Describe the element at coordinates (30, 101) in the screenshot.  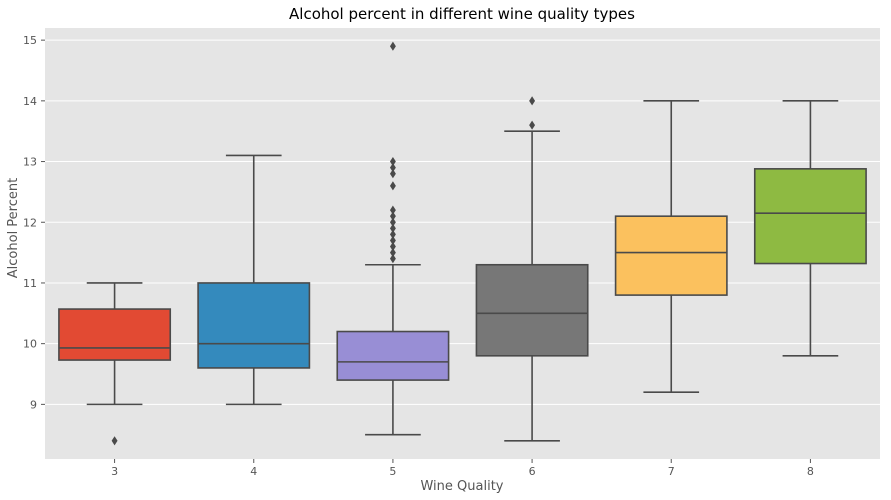
I see `y-tick-label: 14` at that location.